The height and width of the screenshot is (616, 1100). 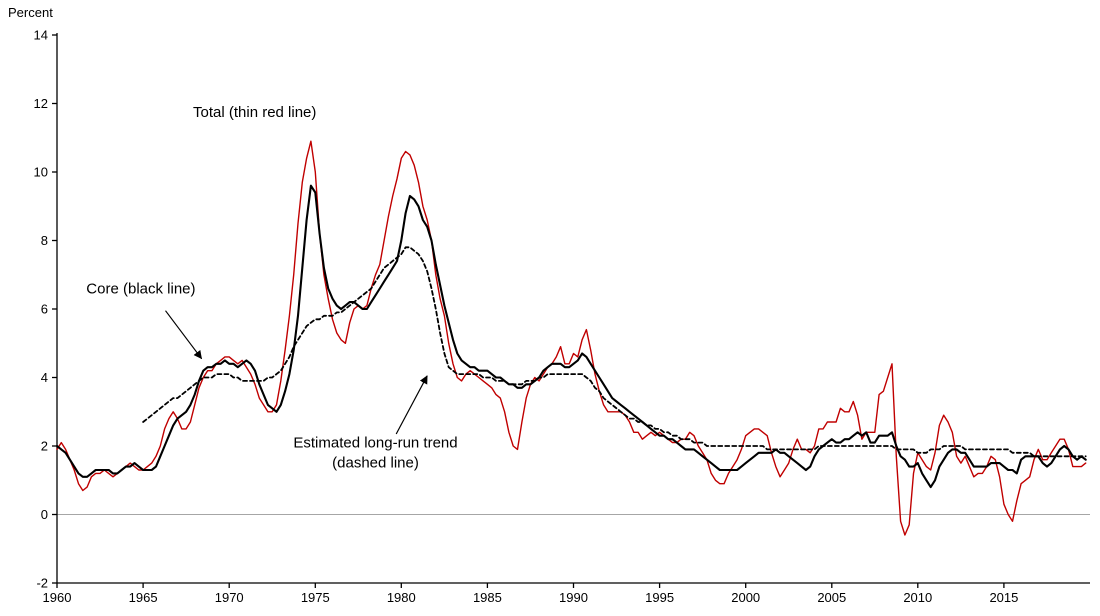 I want to click on y-tick-label: 10, so click(x=41, y=172).